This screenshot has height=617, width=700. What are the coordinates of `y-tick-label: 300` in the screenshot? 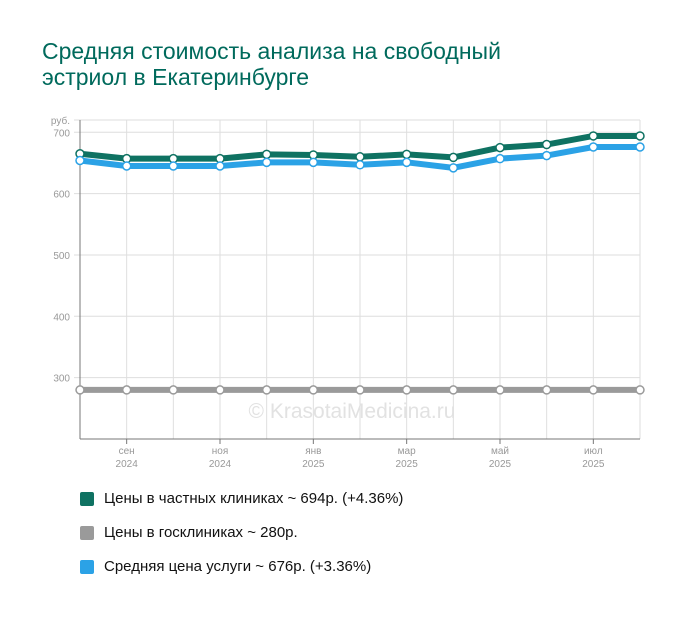 It's located at (61, 379).